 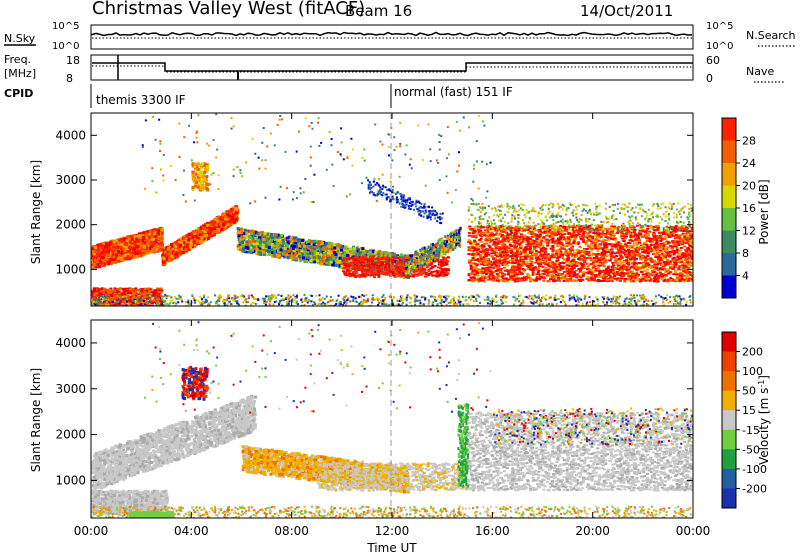 I want to click on power-colorbar-tick-3: 16, so click(x=749, y=208).